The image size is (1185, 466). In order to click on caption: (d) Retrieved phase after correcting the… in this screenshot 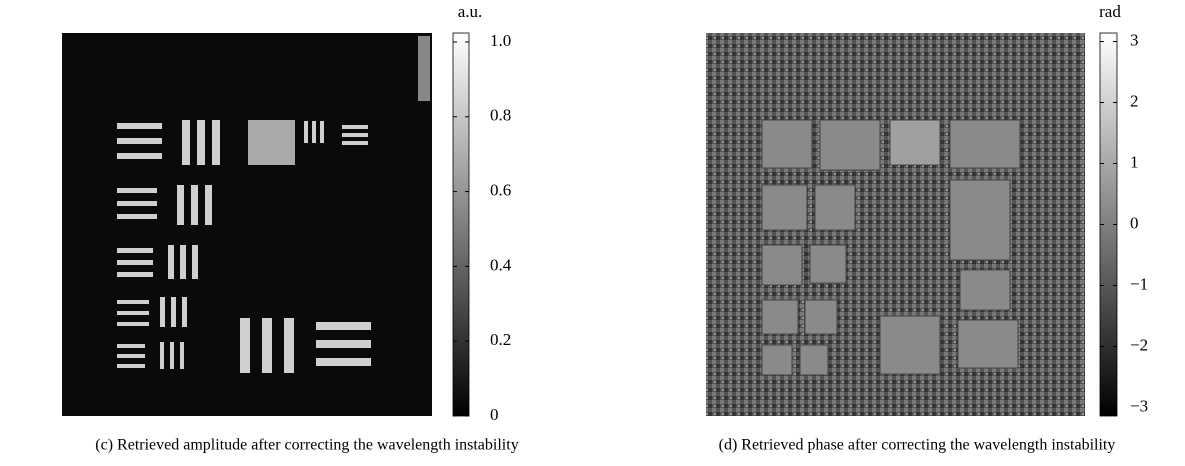, I will do `click(917, 445)`.